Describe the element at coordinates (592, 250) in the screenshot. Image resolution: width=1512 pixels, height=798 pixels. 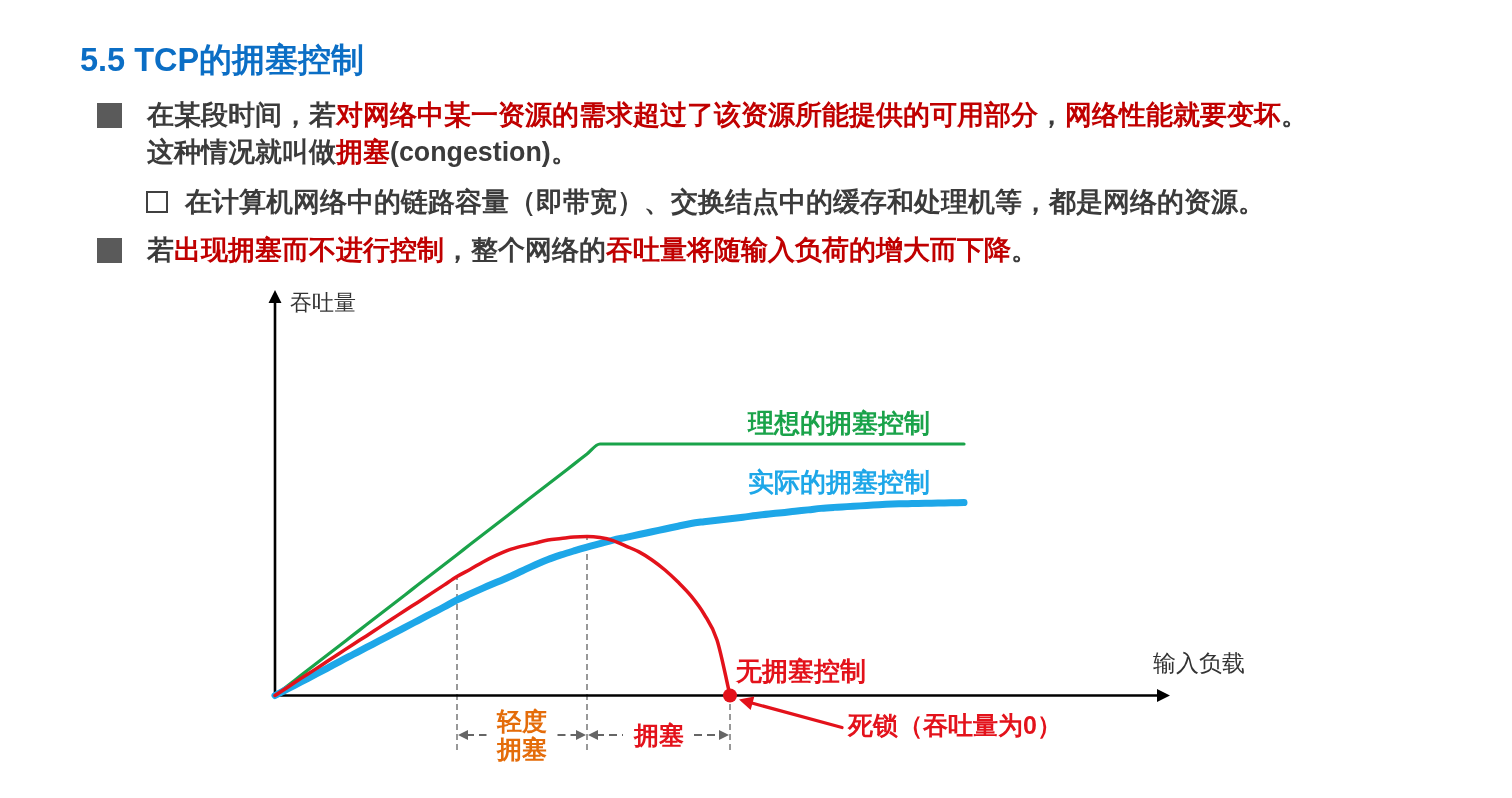
I see `text: 若出现拥塞而不进行控制，整个网络的吞吐量将随输入负荷的增大而下降。` at that location.